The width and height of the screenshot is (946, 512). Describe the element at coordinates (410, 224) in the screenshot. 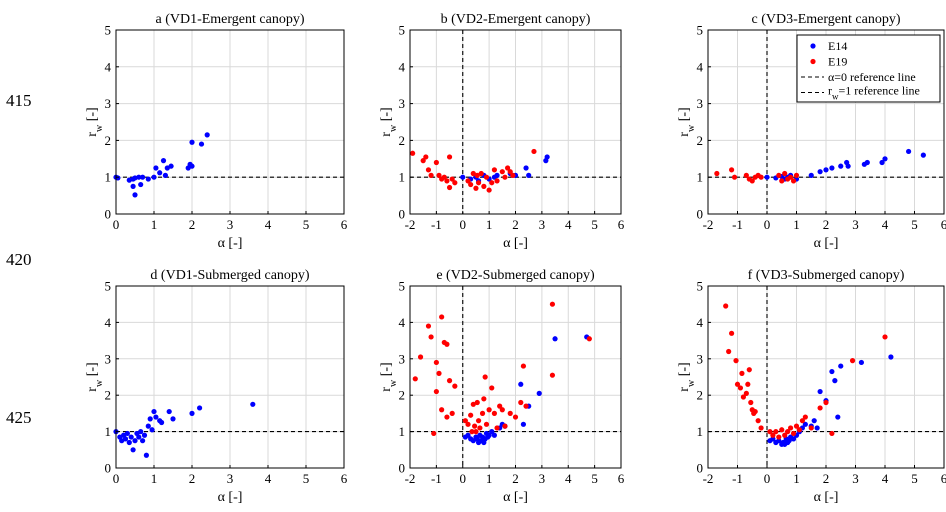

I see `x-tick-label: -2` at that location.